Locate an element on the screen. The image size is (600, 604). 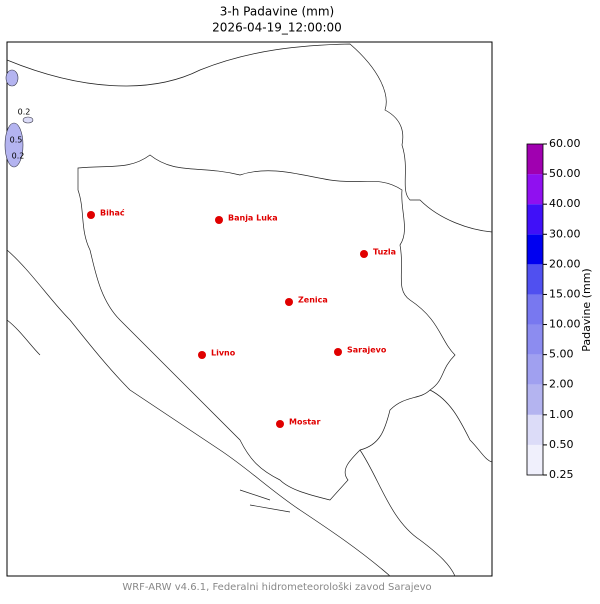
colorbar-tick-label: 50.00 is located at coordinates (565, 173).